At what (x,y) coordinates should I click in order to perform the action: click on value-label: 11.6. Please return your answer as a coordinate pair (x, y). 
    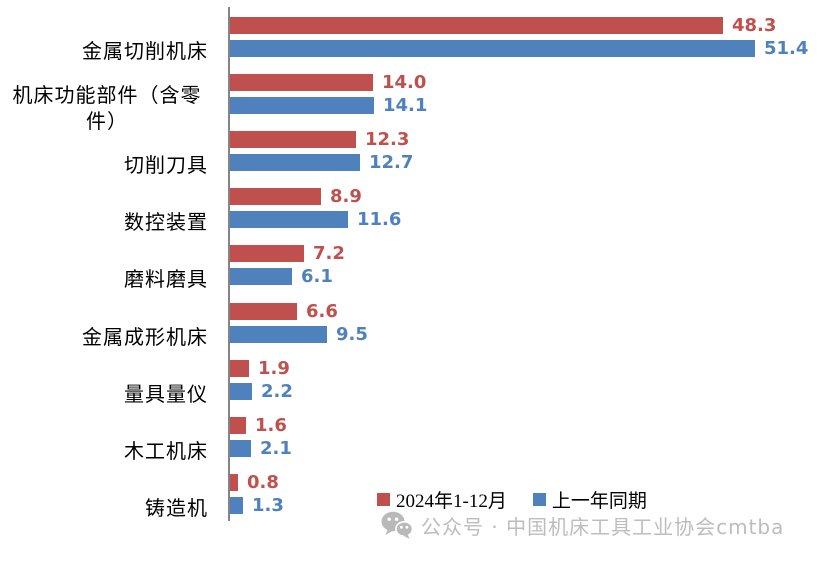
    Looking at the image, I should click on (379, 219).